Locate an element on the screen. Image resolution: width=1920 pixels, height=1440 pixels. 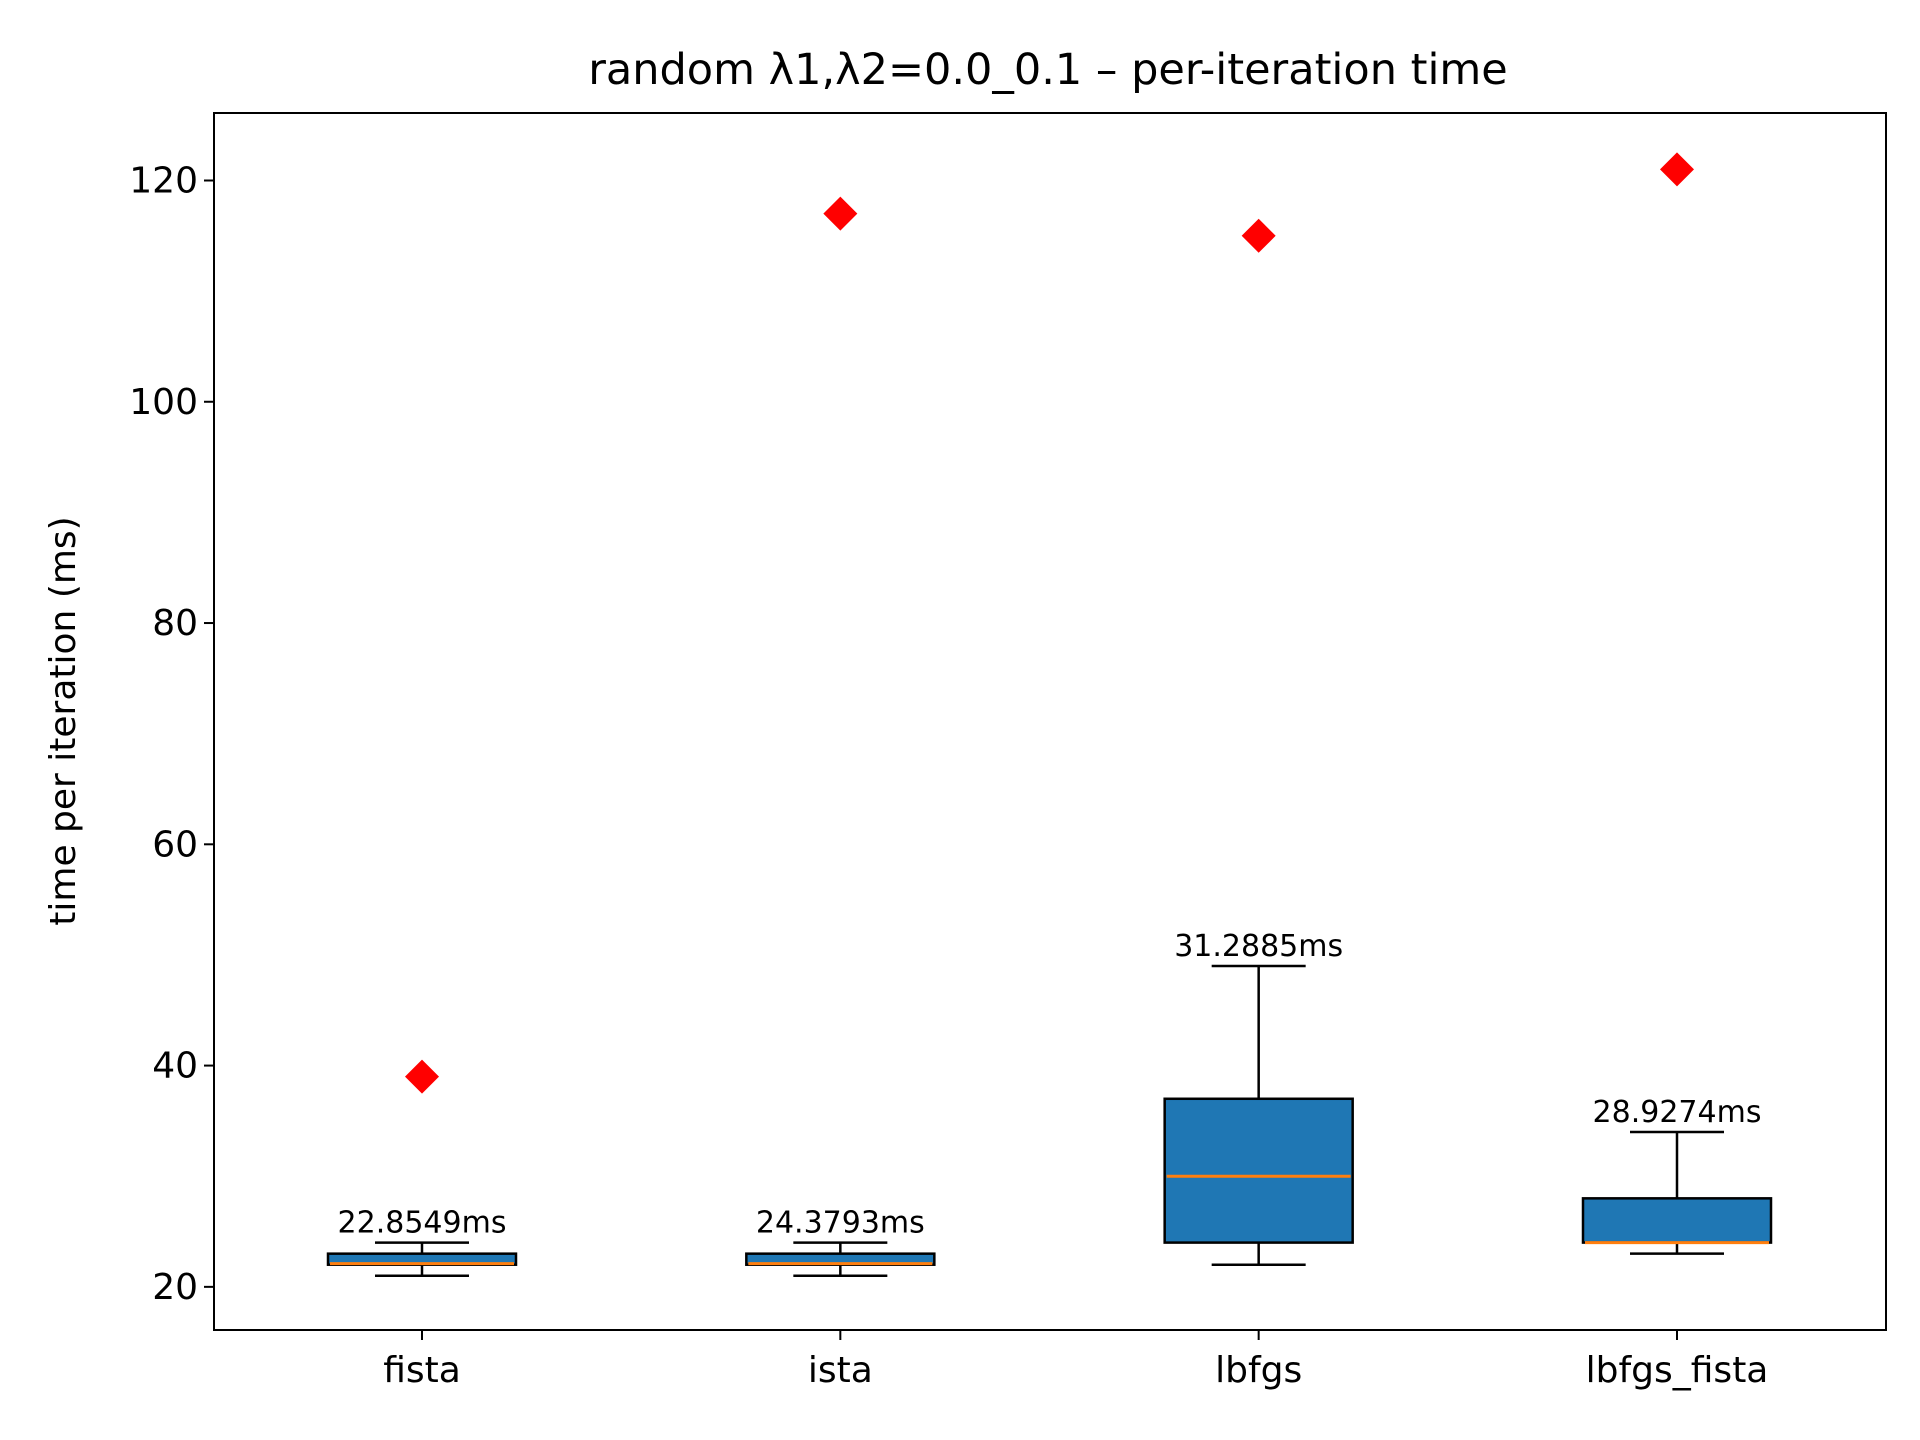
y-tick-label: 20 is located at coordinates (175, 1287).